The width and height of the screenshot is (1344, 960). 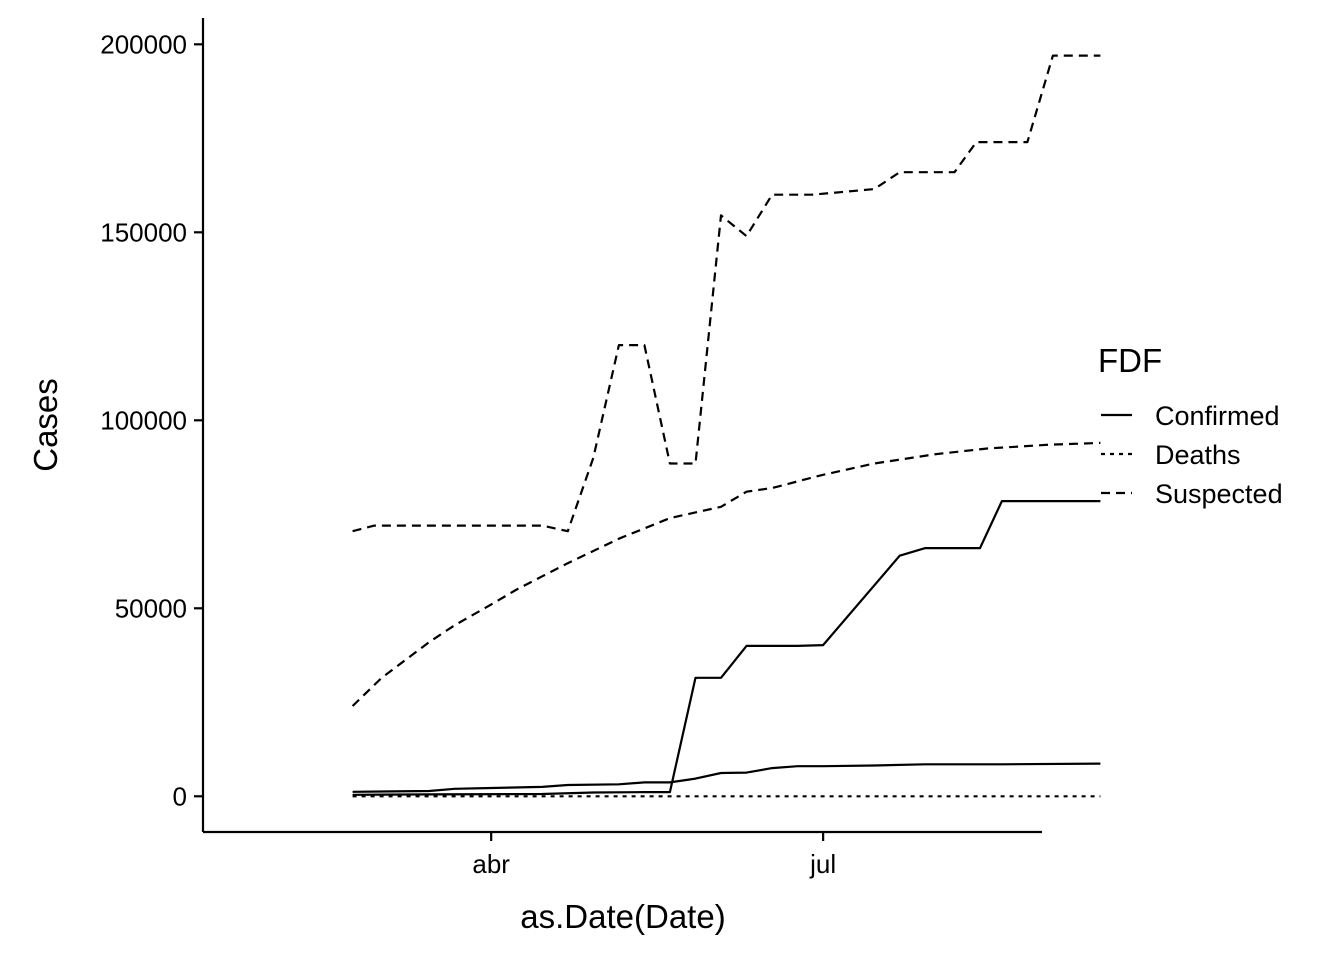 What do you see at coordinates (654, 855) in the screenshot?
I see `x-ticks: abr jul` at bounding box center [654, 855].